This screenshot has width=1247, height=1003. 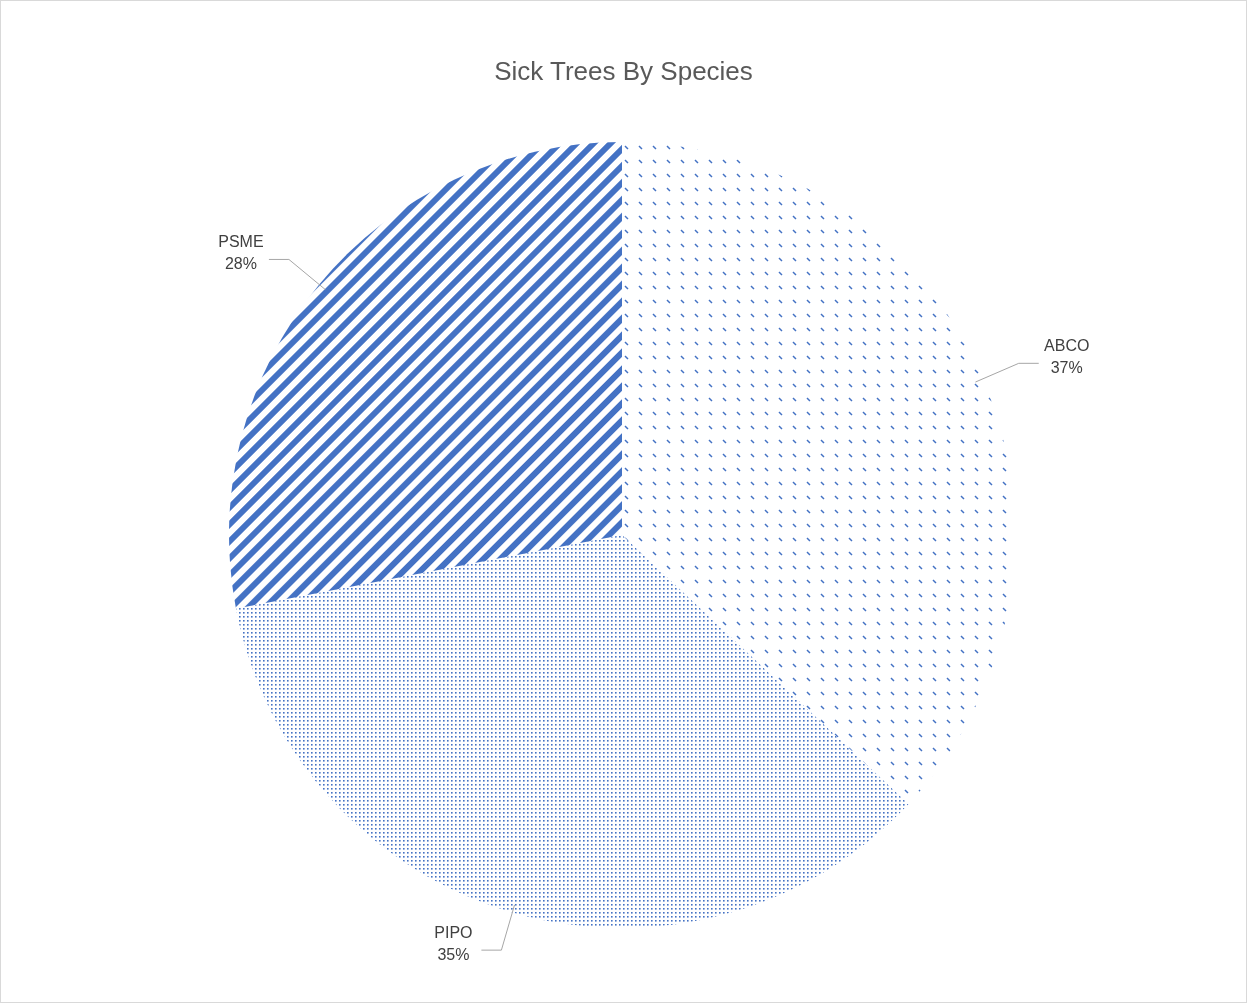 What do you see at coordinates (453, 955) in the screenshot?
I see `data-label: 35%` at bounding box center [453, 955].